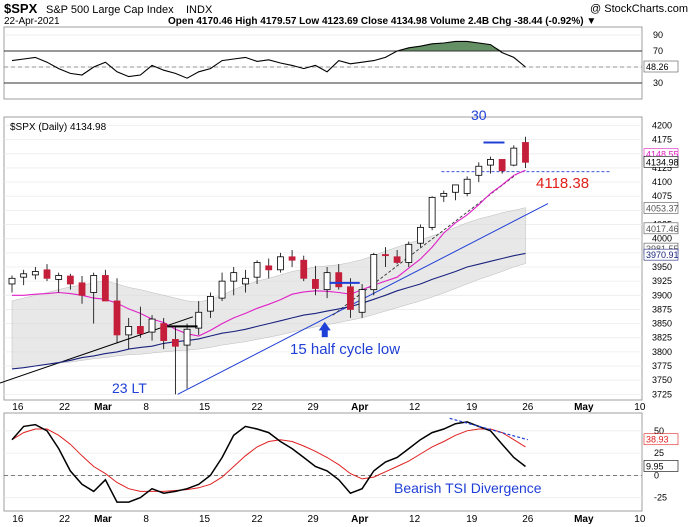 This screenshot has width=694, height=527. What do you see at coordinates (146, 407) in the screenshot?
I see `x-axis-label: 8` at bounding box center [146, 407].